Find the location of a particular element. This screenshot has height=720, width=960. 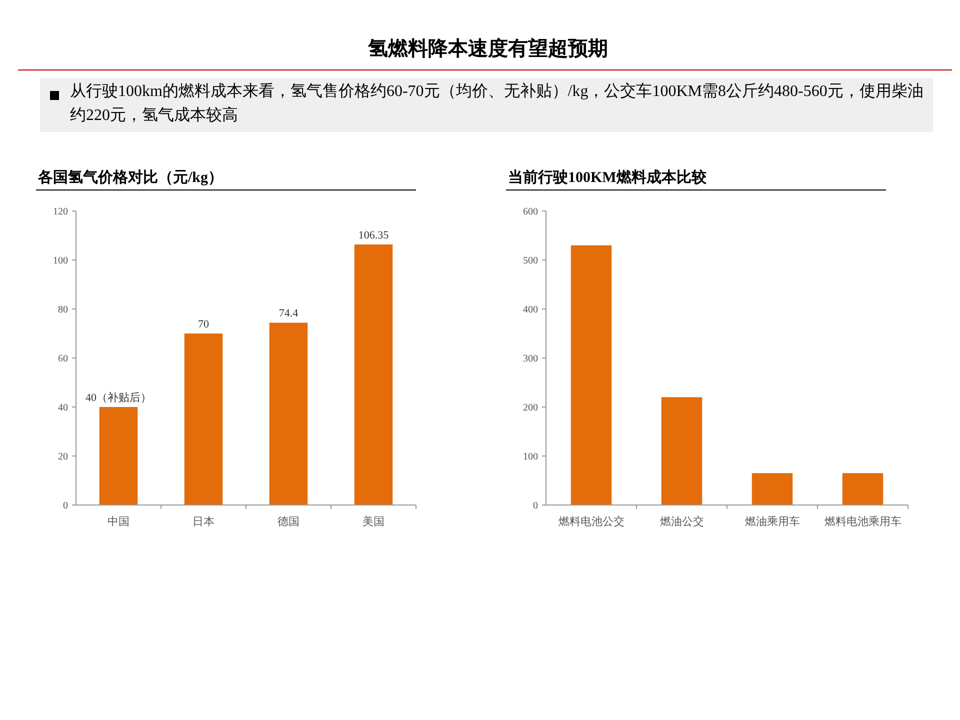

chart-title: 当前行驶100KM燃料成本比较 is located at coordinates (608, 177).